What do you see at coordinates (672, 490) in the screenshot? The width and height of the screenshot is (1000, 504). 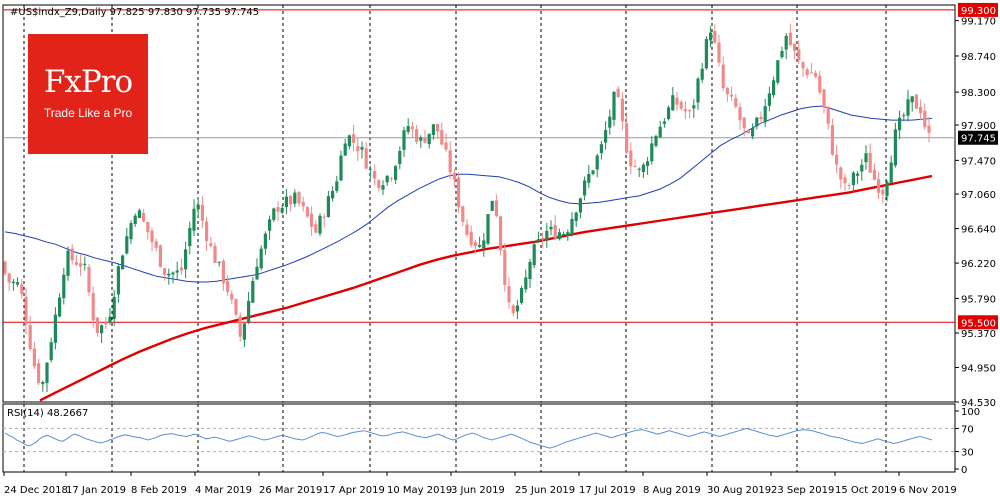 I see `date-label: 8 Aug 2019` at bounding box center [672, 490].